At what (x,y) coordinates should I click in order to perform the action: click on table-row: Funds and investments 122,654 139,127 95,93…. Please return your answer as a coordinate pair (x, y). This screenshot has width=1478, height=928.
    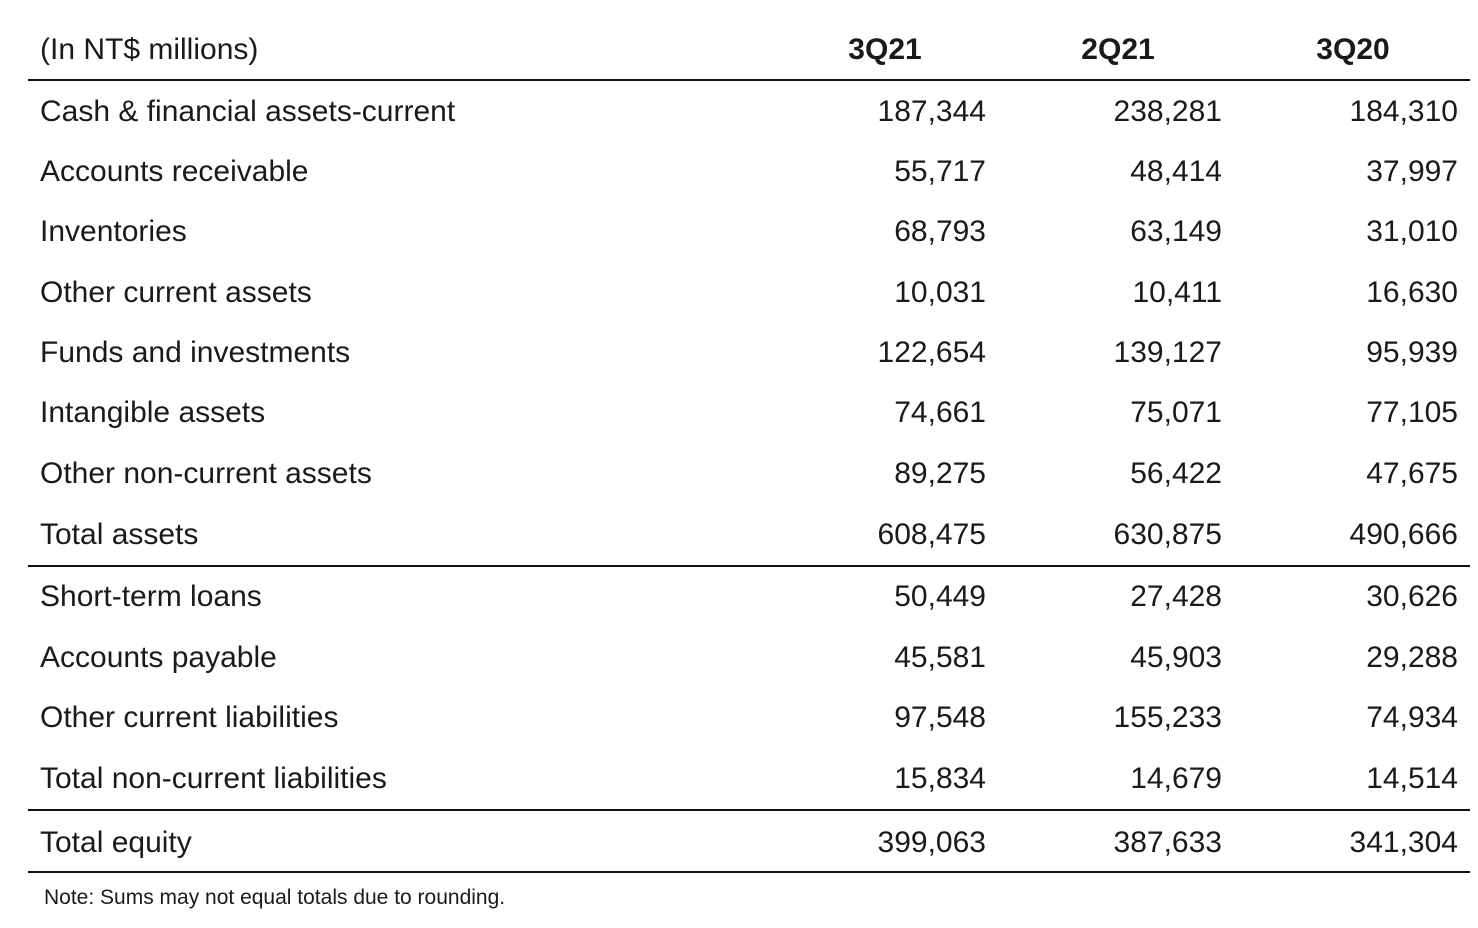
    Looking at the image, I should click on (739, 353).